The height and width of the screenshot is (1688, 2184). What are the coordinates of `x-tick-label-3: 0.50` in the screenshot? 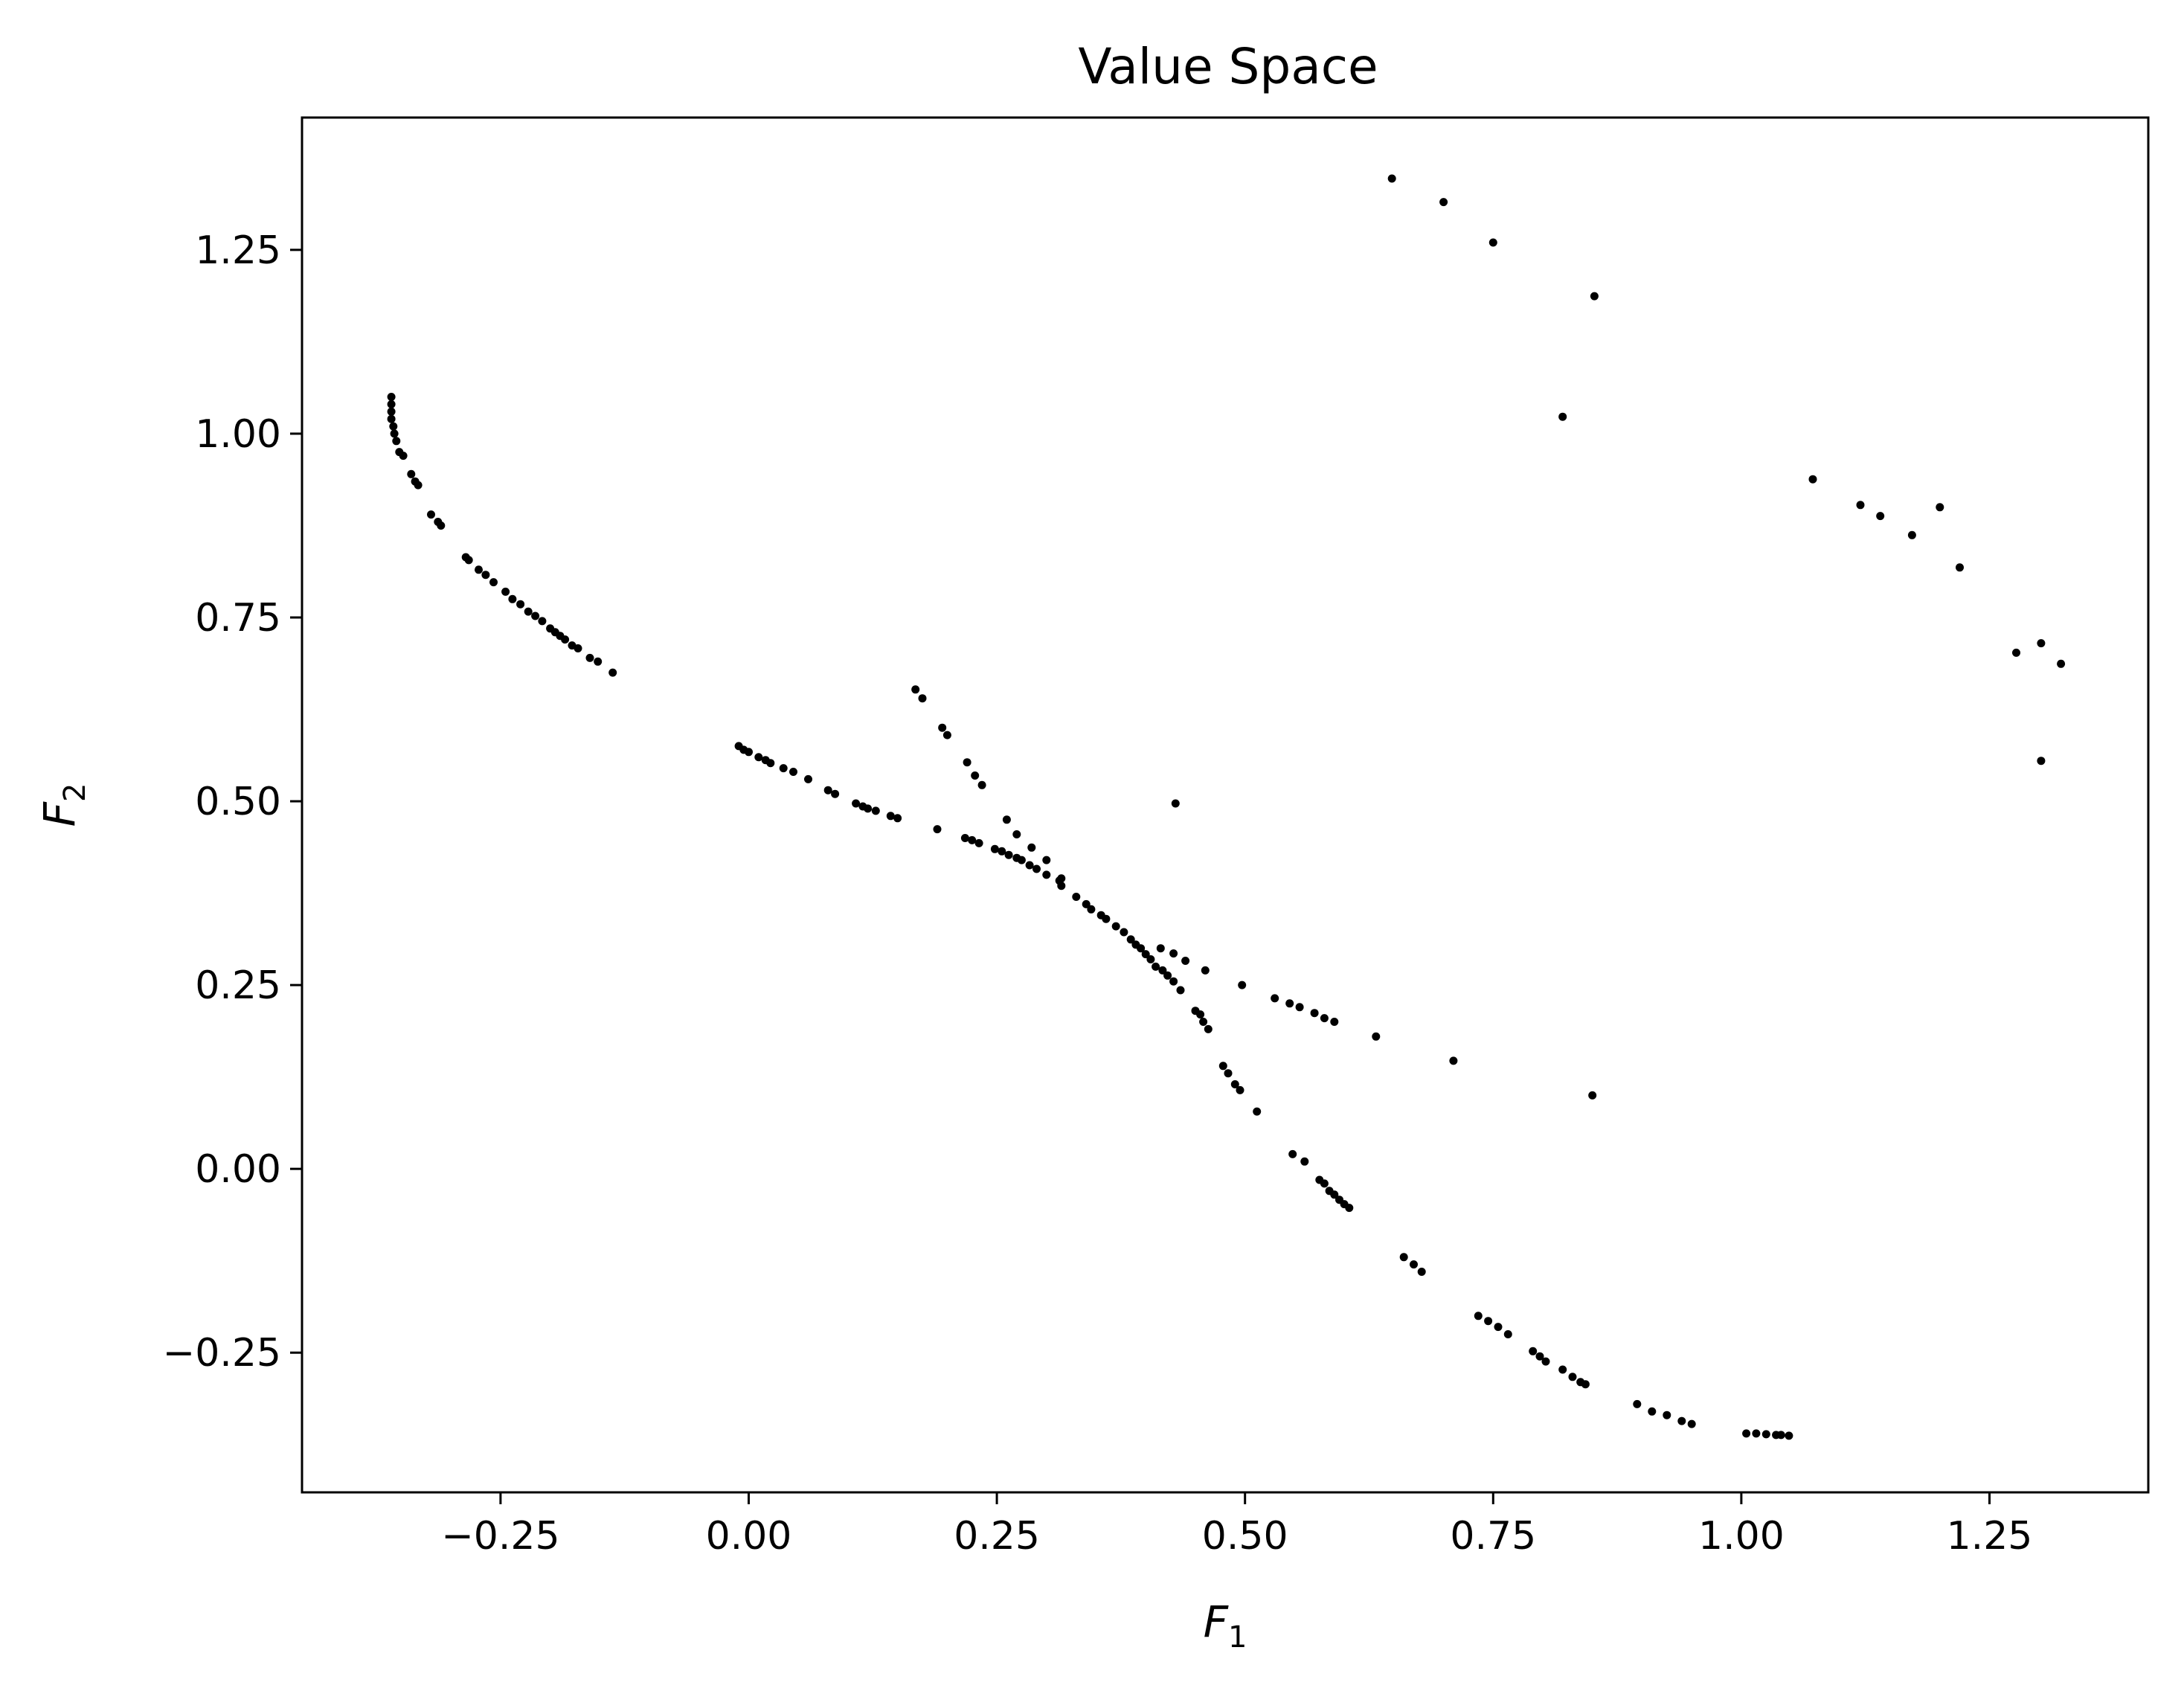 It's located at (1245, 1537).